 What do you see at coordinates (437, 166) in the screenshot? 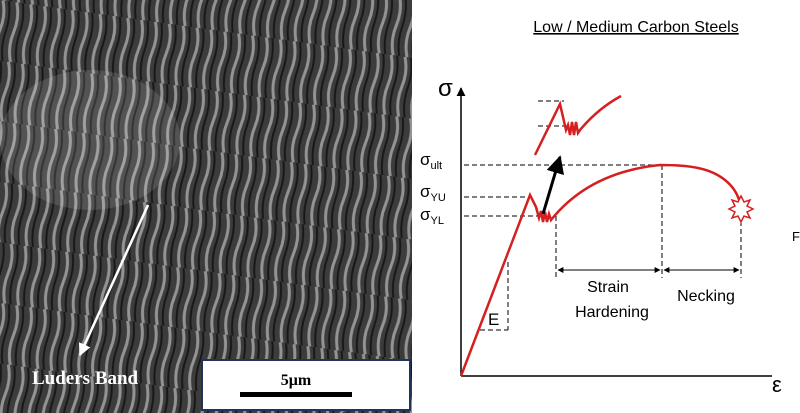
I see `label-part: ult` at bounding box center [437, 166].